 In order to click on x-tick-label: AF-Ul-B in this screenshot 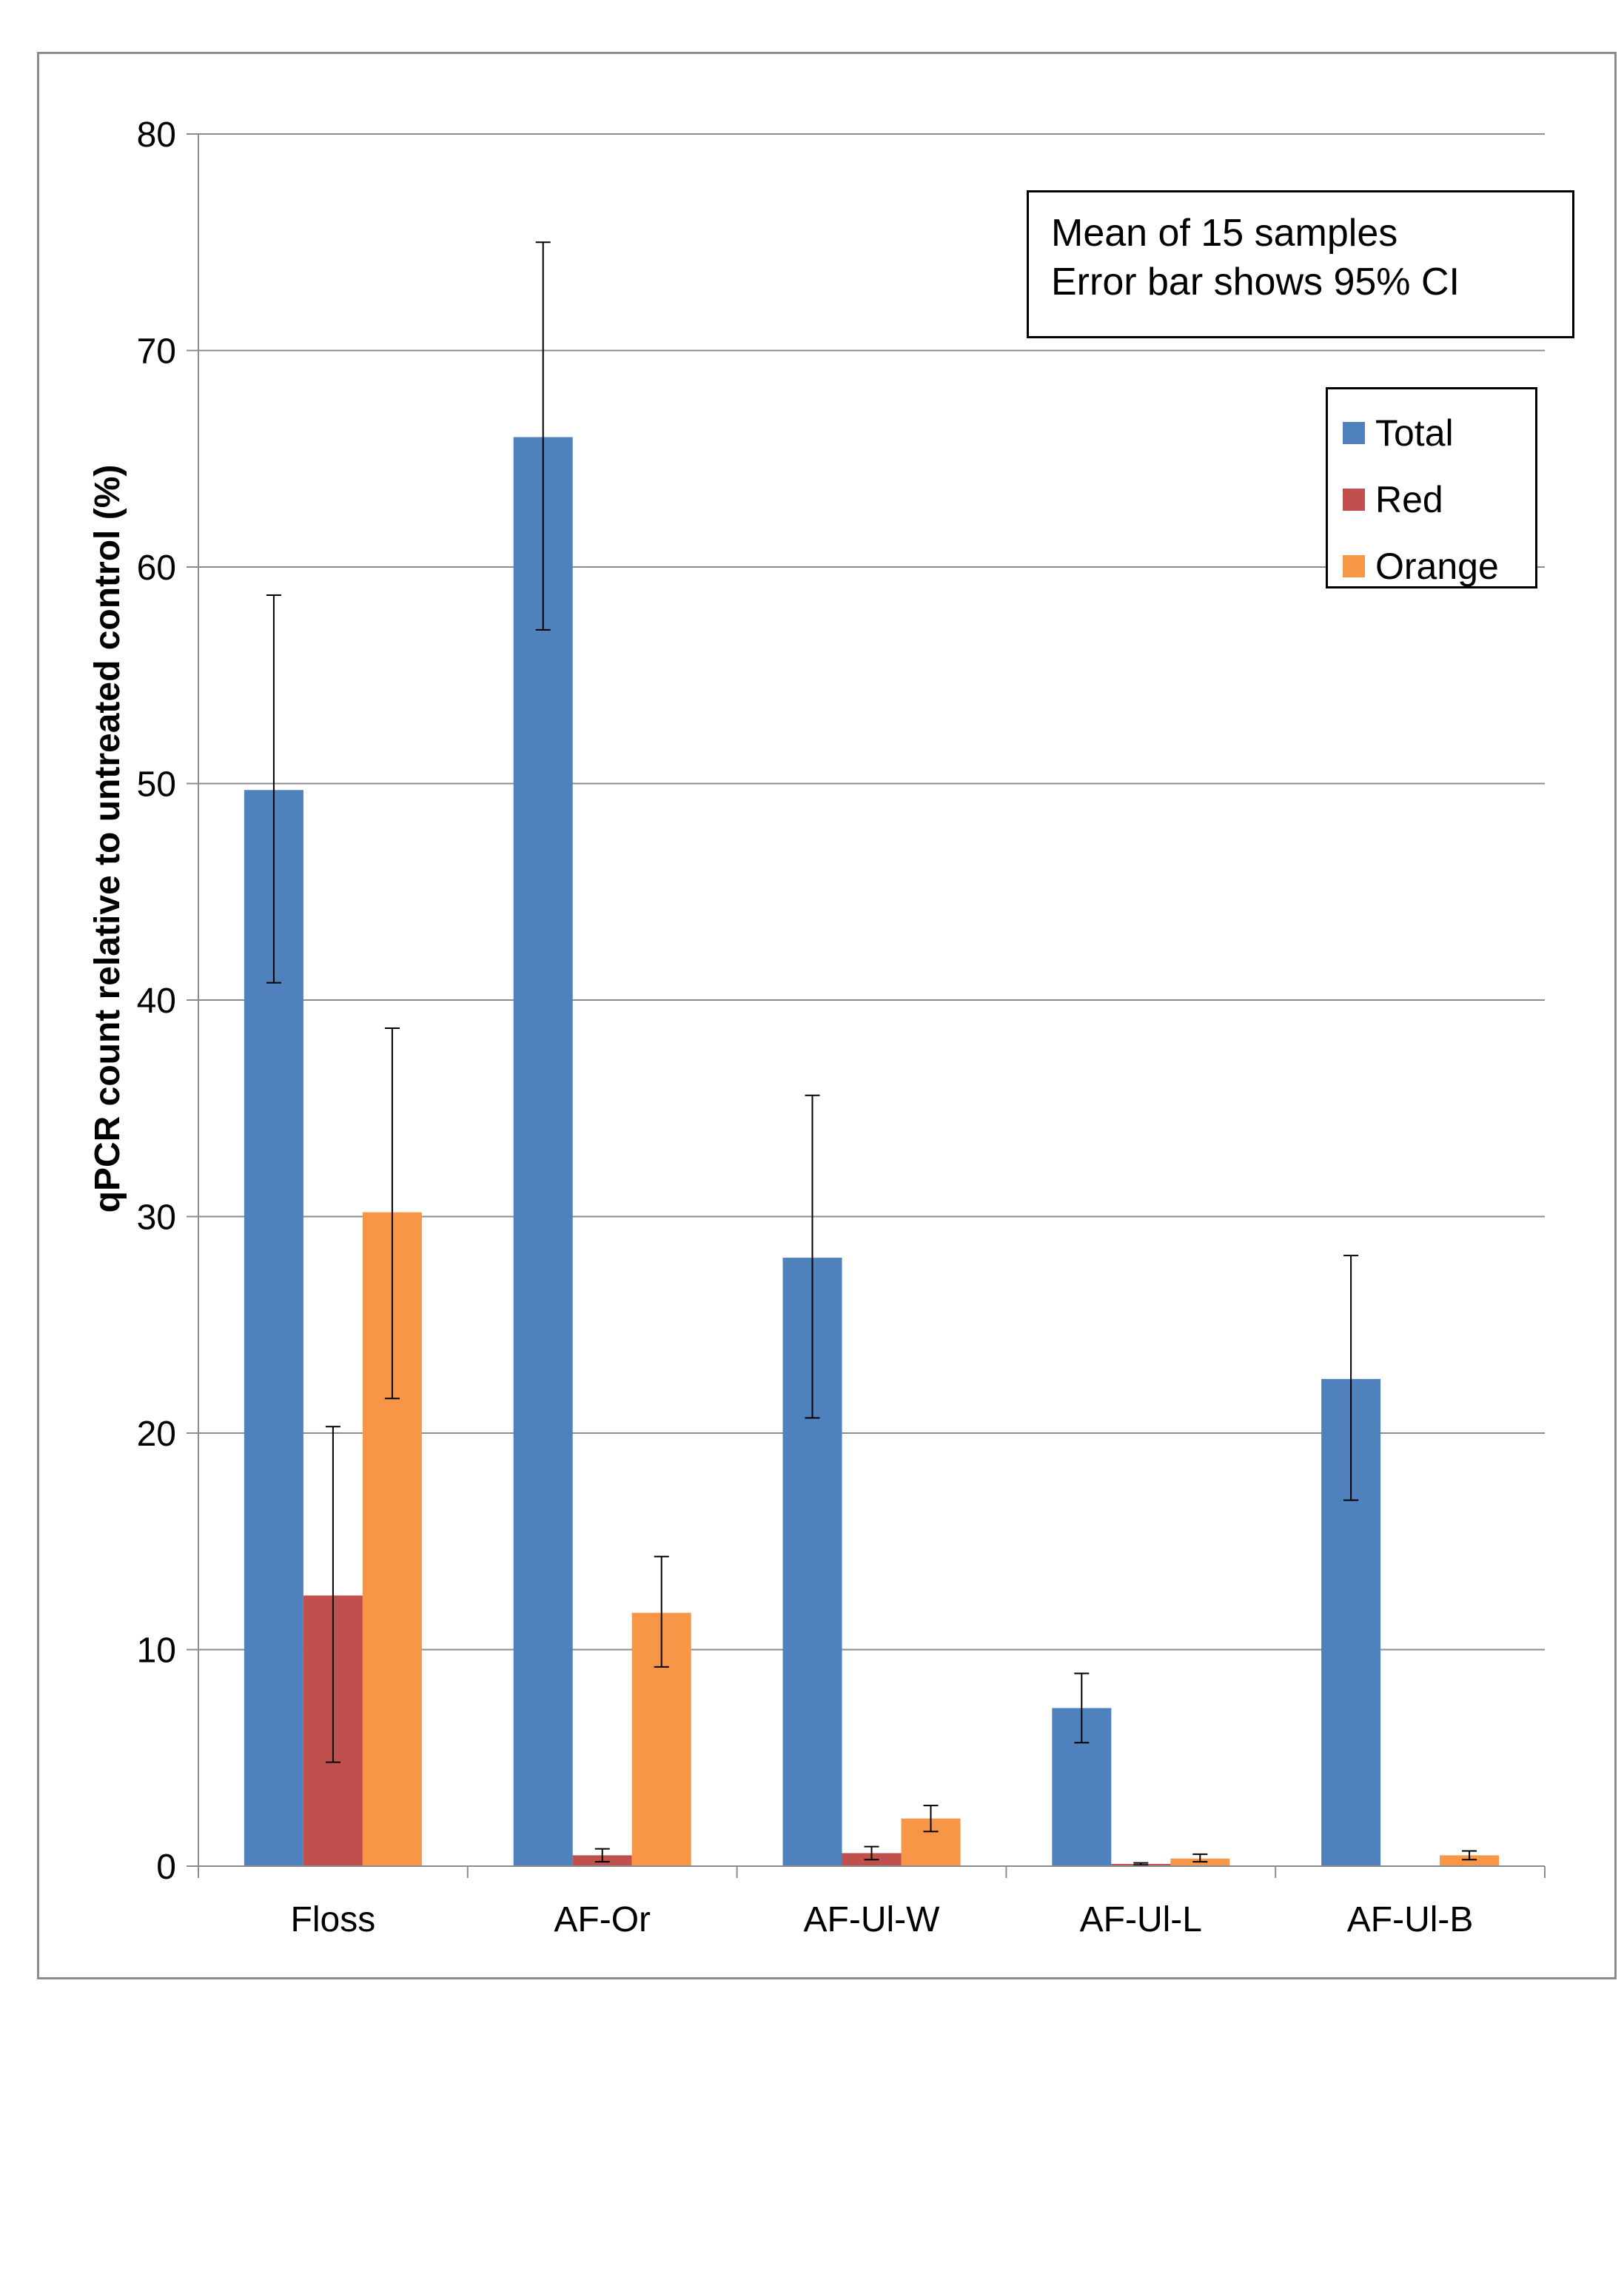, I will do `click(1410, 1919)`.